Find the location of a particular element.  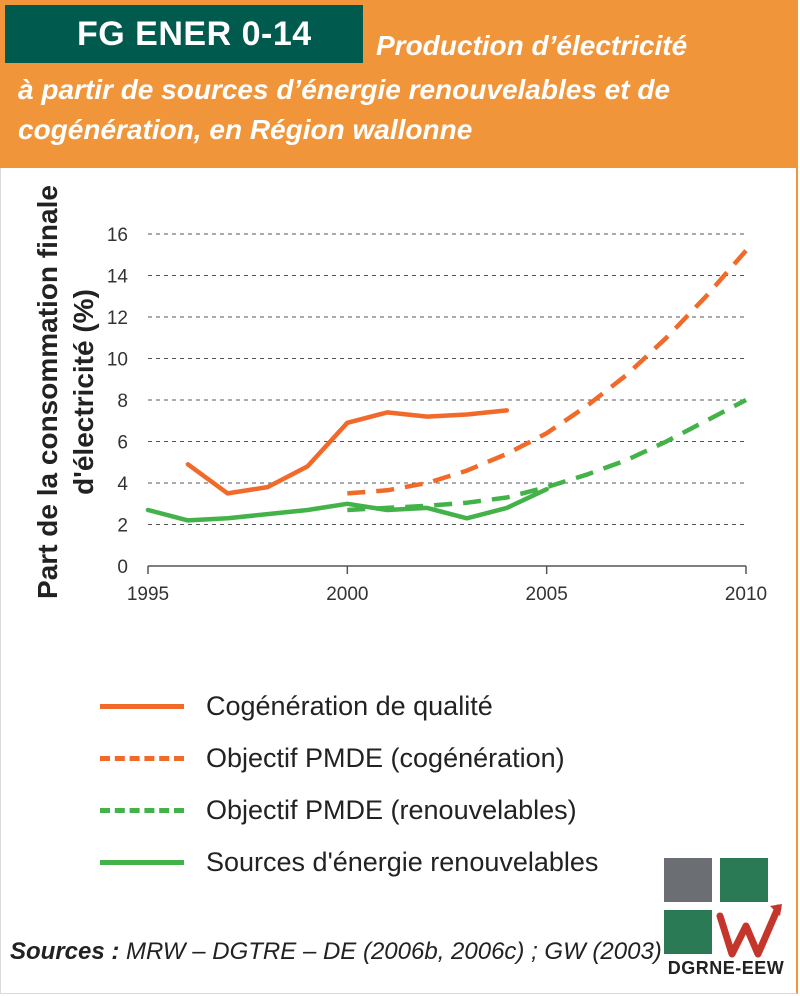

y-tick-label: 8 is located at coordinates (122, 401).